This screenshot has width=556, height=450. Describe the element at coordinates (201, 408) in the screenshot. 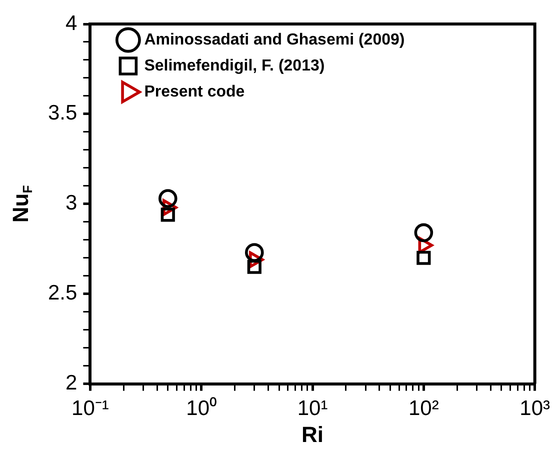

I see `x-tick-label: 10⁰` at that location.